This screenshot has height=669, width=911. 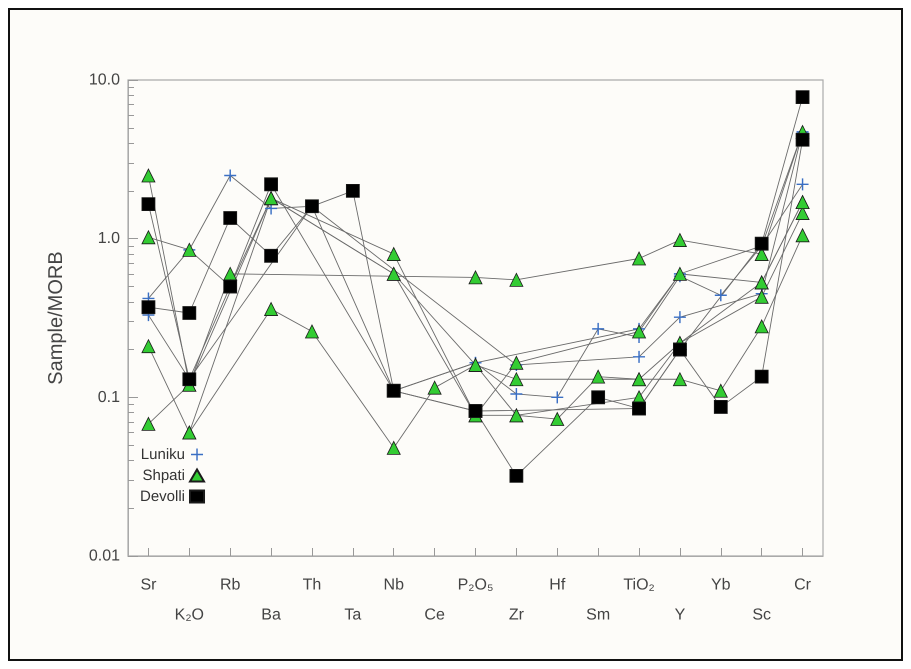 What do you see at coordinates (163, 454) in the screenshot?
I see `legend-label: Luniku` at bounding box center [163, 454].